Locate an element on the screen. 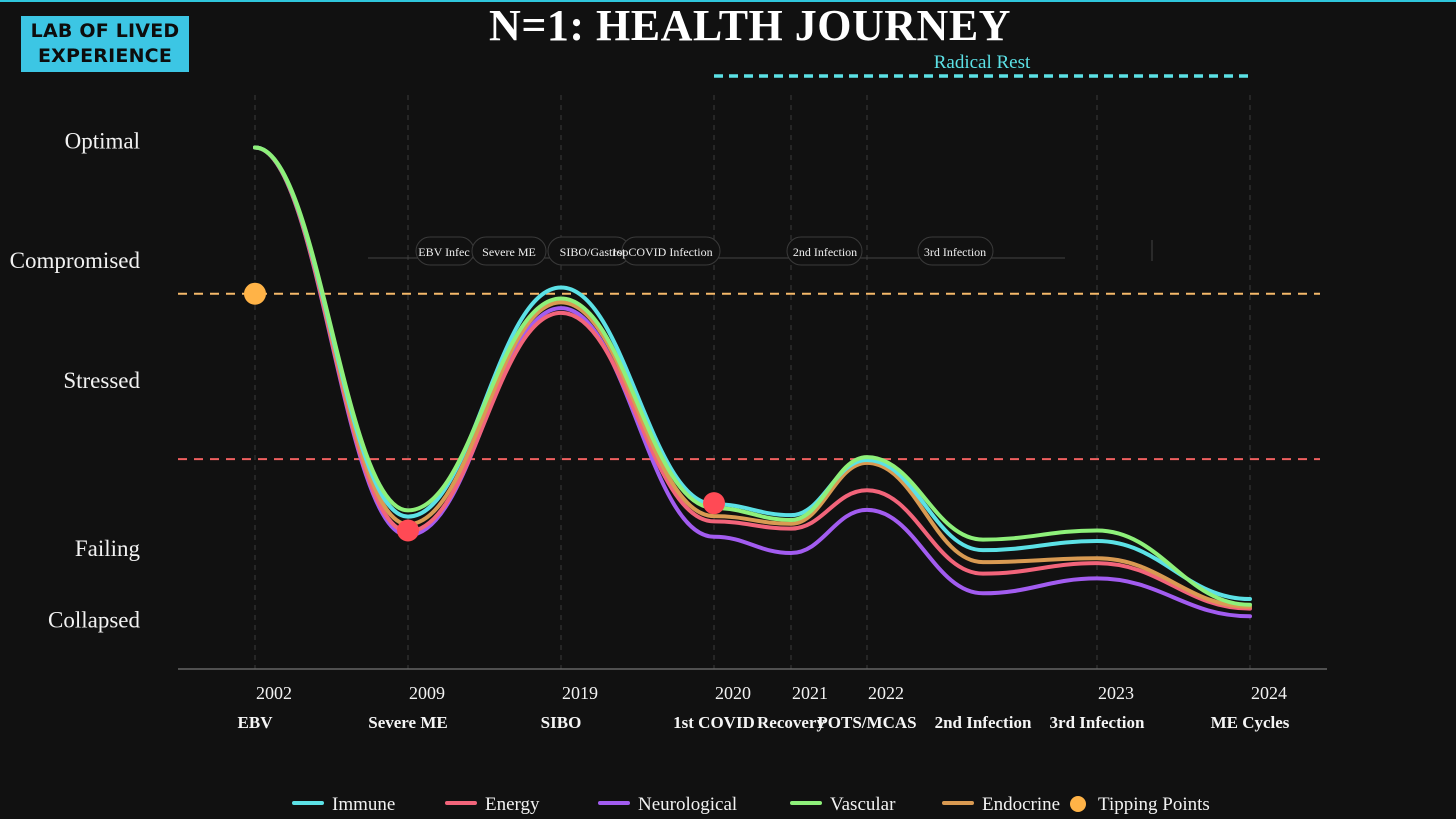  radical-rest-label: Radical Rest is located at coordinates (982, 62).